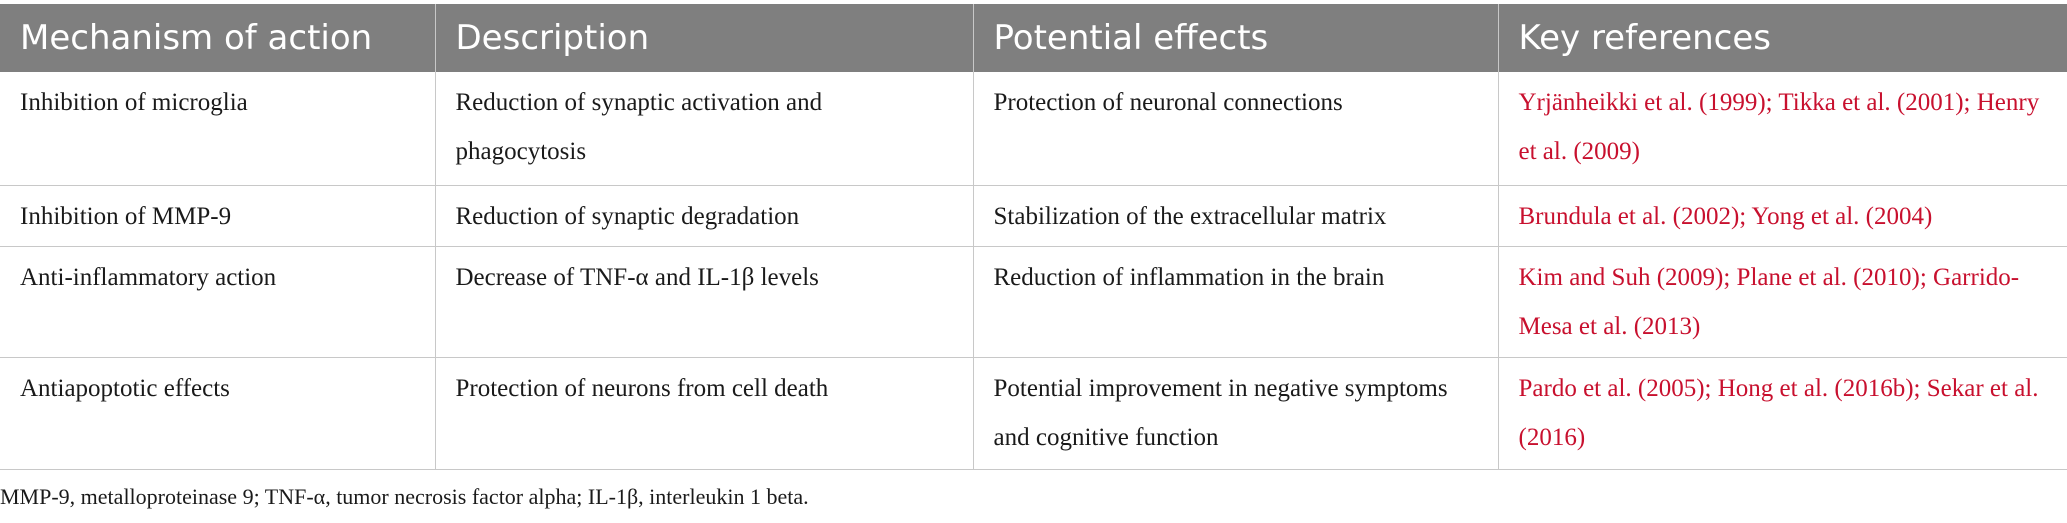  What do you see at coordinates (703, 413) in the screenshot?
I see `description-cell: Protection of neurons from cell death` at bounding box center [703, 413].